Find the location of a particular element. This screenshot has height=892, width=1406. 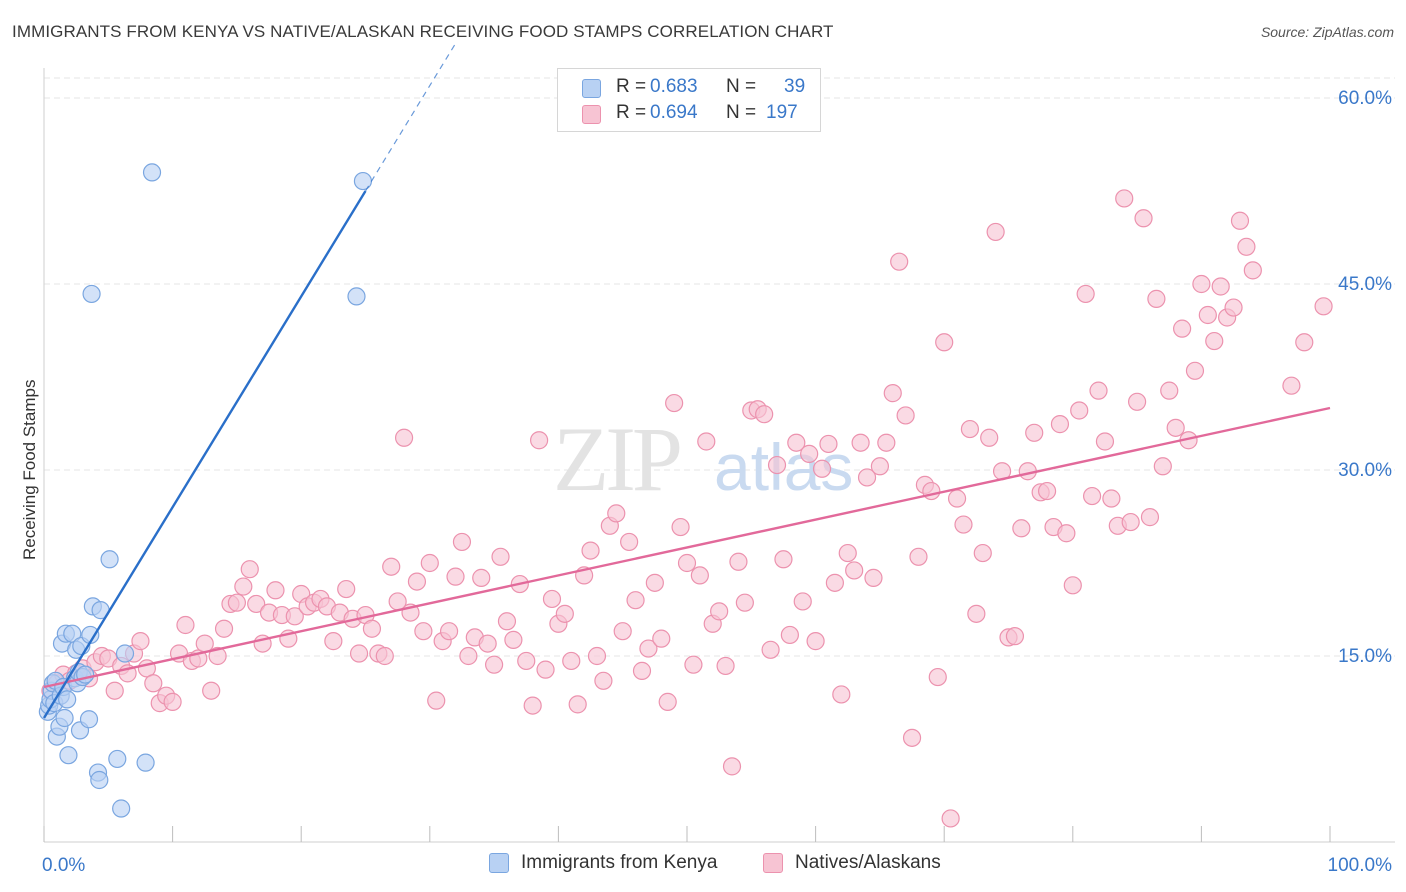

bottom-legend-label: Natives/Alaskans is located at coordinates (868, 862).